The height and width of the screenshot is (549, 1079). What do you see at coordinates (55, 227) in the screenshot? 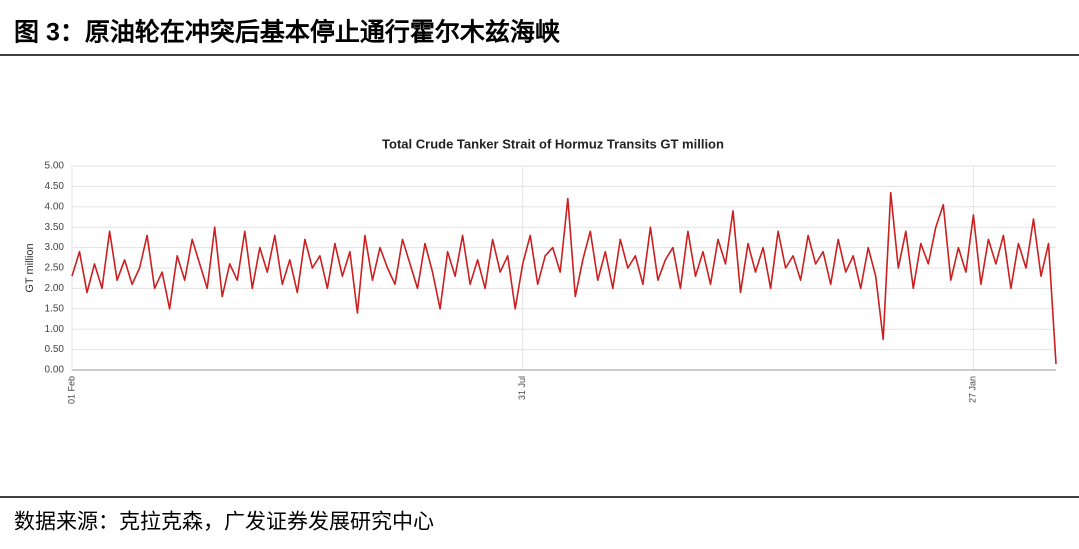
I see `y-tick-label: 3.50` at bounding box center [55, 227].